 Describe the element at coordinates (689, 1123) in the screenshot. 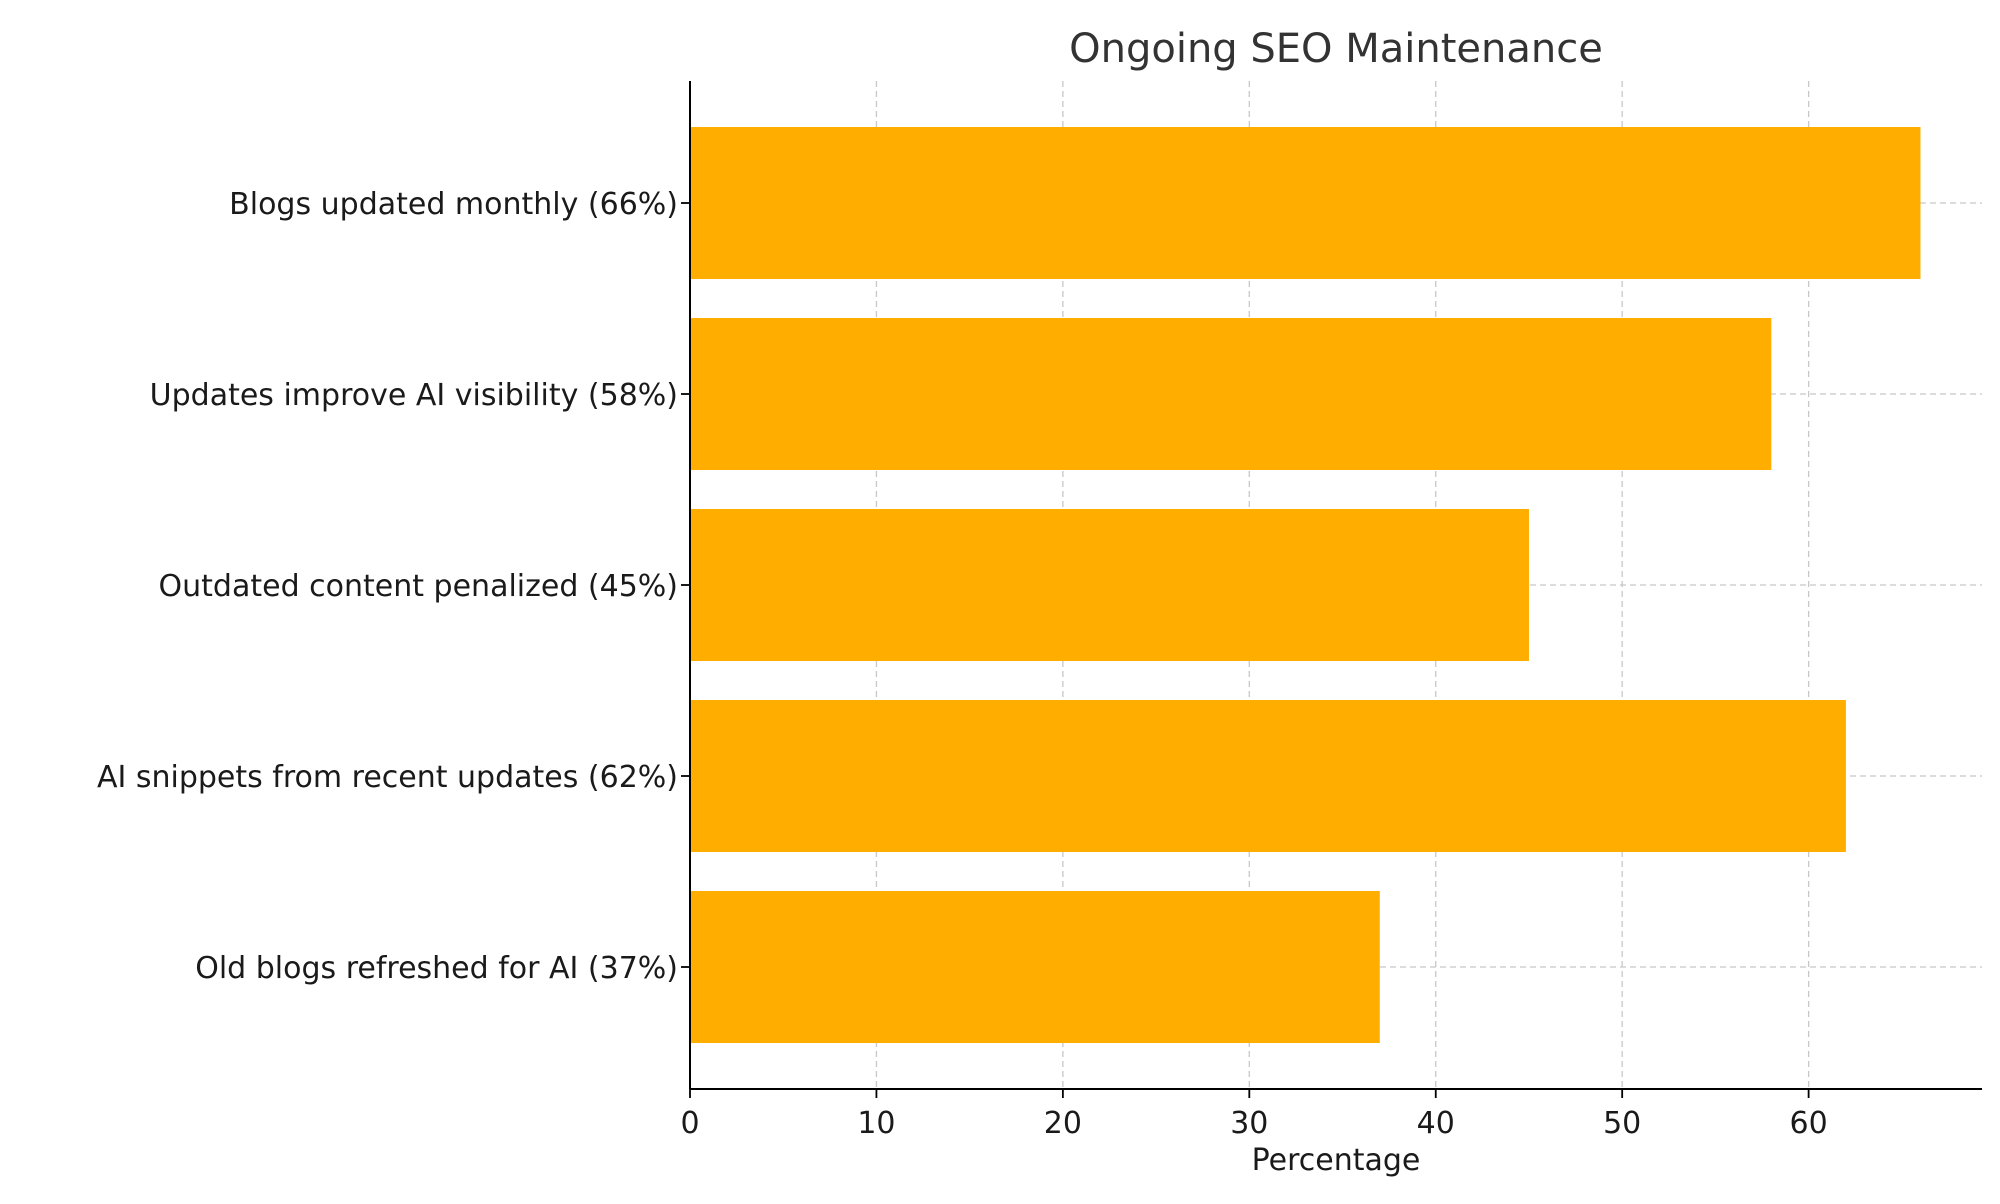

I see `x-tick-label: 0` at that location.